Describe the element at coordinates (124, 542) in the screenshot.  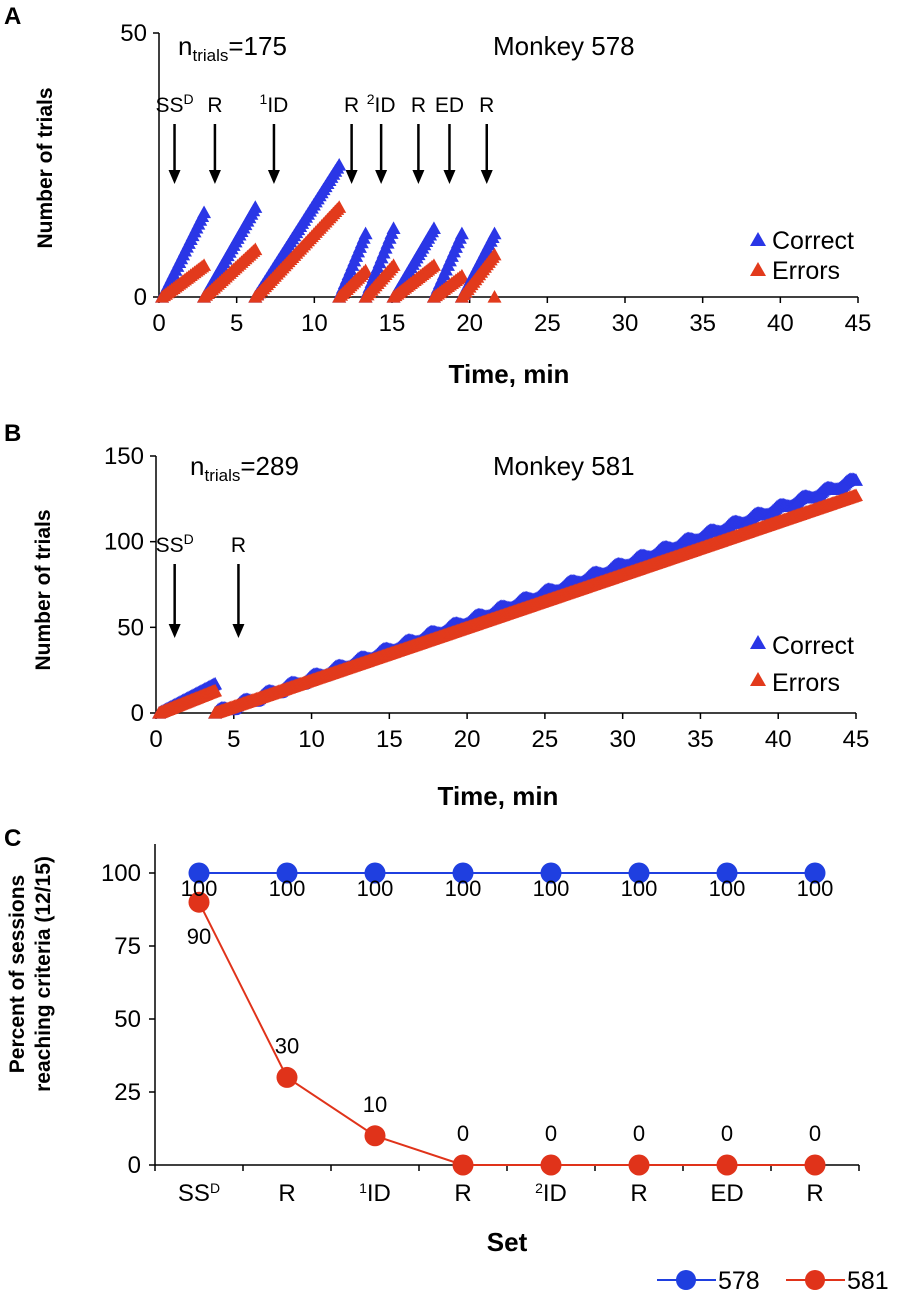
I see `y-tick-label-b-2: 100` at that location.